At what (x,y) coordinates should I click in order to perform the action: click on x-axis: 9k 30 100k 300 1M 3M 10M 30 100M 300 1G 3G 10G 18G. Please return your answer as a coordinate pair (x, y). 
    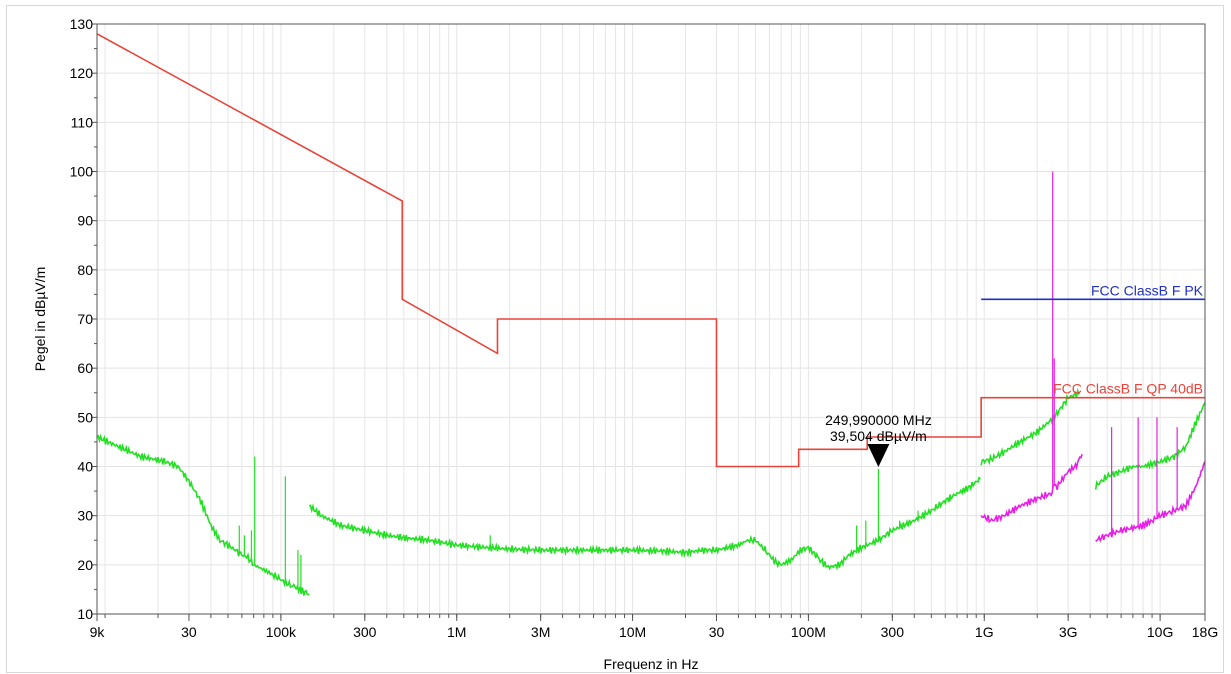
    Looking at the image, I should click on (654, 627).